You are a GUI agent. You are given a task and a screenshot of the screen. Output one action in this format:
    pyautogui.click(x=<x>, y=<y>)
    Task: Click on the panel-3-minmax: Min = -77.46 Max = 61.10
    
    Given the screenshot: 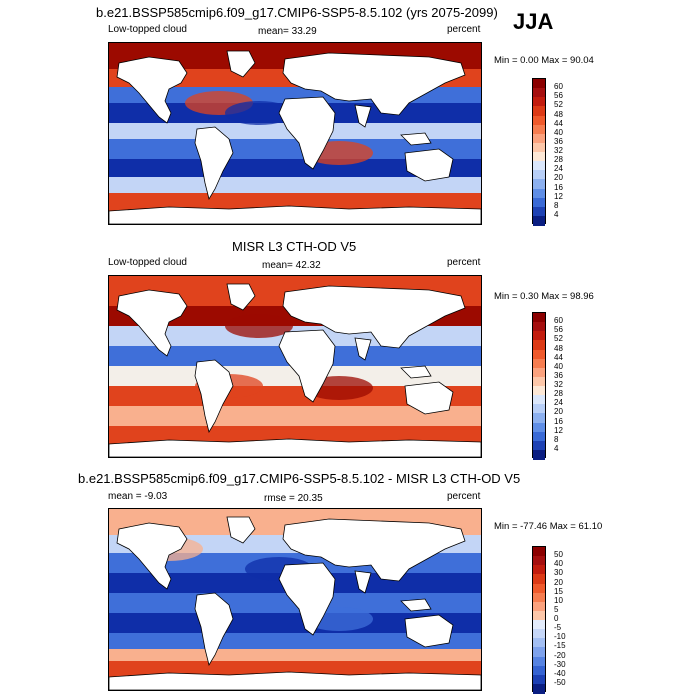 What is the action you would take?
    pyautogui.click(x=548, y=526)
    